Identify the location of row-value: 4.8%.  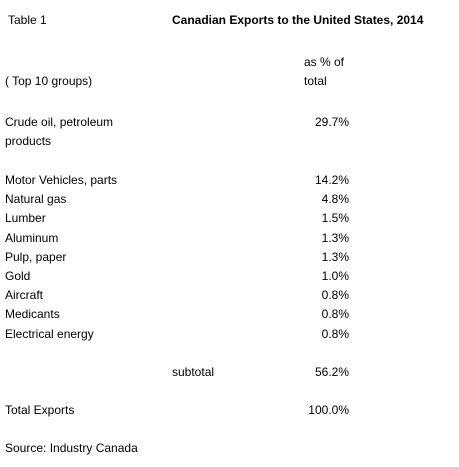
(335, 199).